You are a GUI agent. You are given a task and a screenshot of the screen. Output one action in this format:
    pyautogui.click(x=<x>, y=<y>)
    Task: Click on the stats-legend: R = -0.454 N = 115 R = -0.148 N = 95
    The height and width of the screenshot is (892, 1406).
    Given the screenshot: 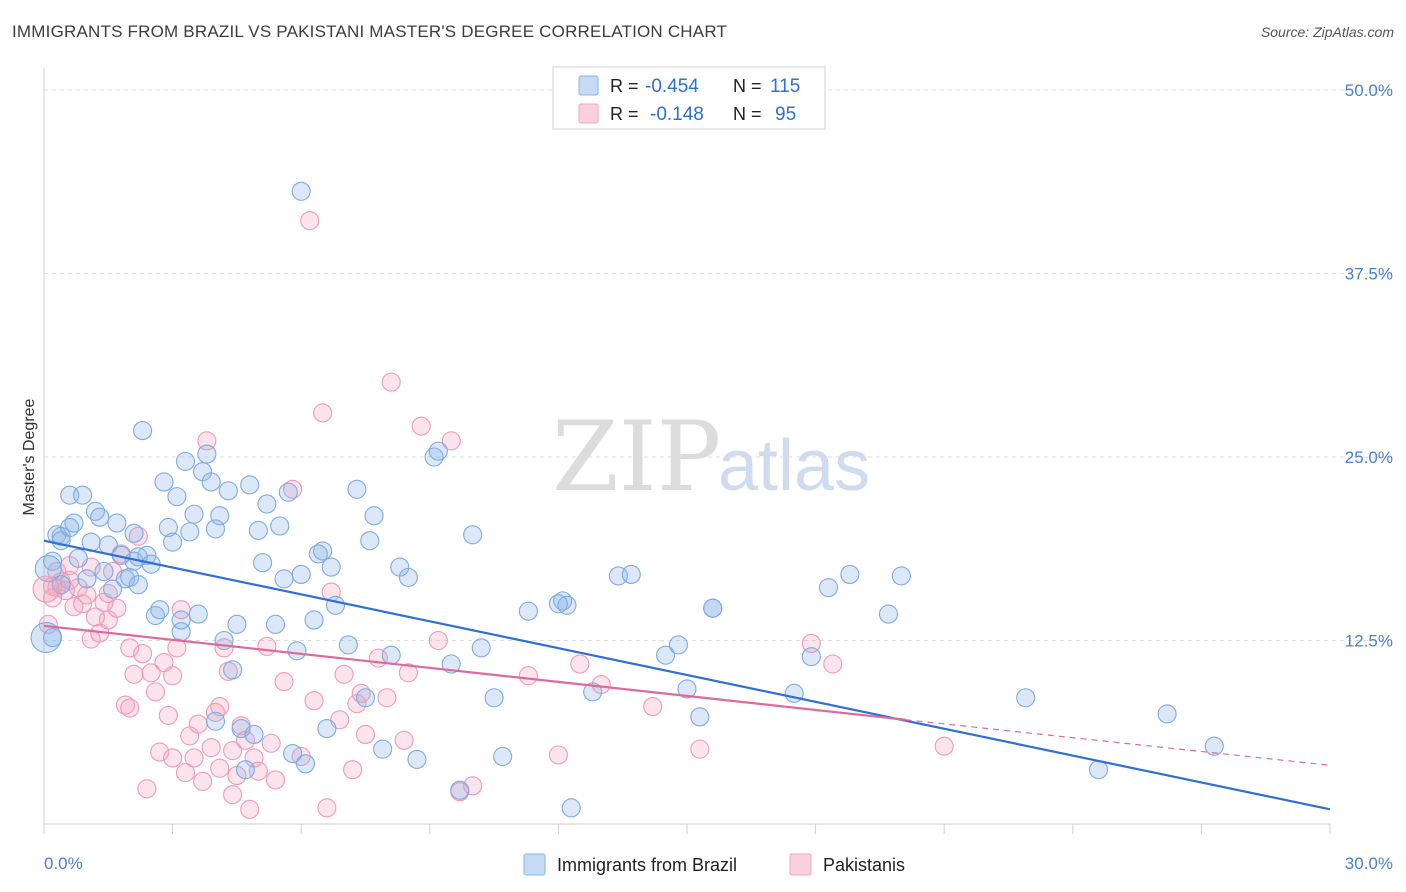 What is the action you would take?
    pyautogui.click(x=689, y=98)
    